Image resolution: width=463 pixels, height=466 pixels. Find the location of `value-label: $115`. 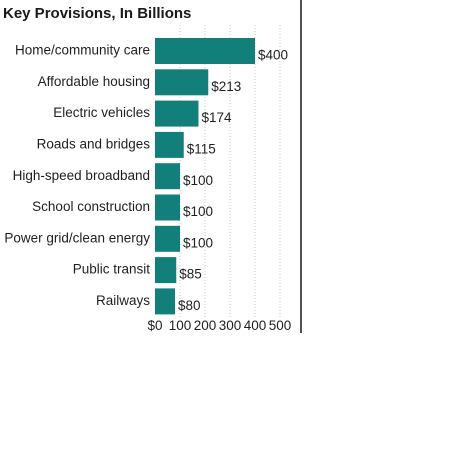

value-label: $115 is located at coordinates (201, 148).